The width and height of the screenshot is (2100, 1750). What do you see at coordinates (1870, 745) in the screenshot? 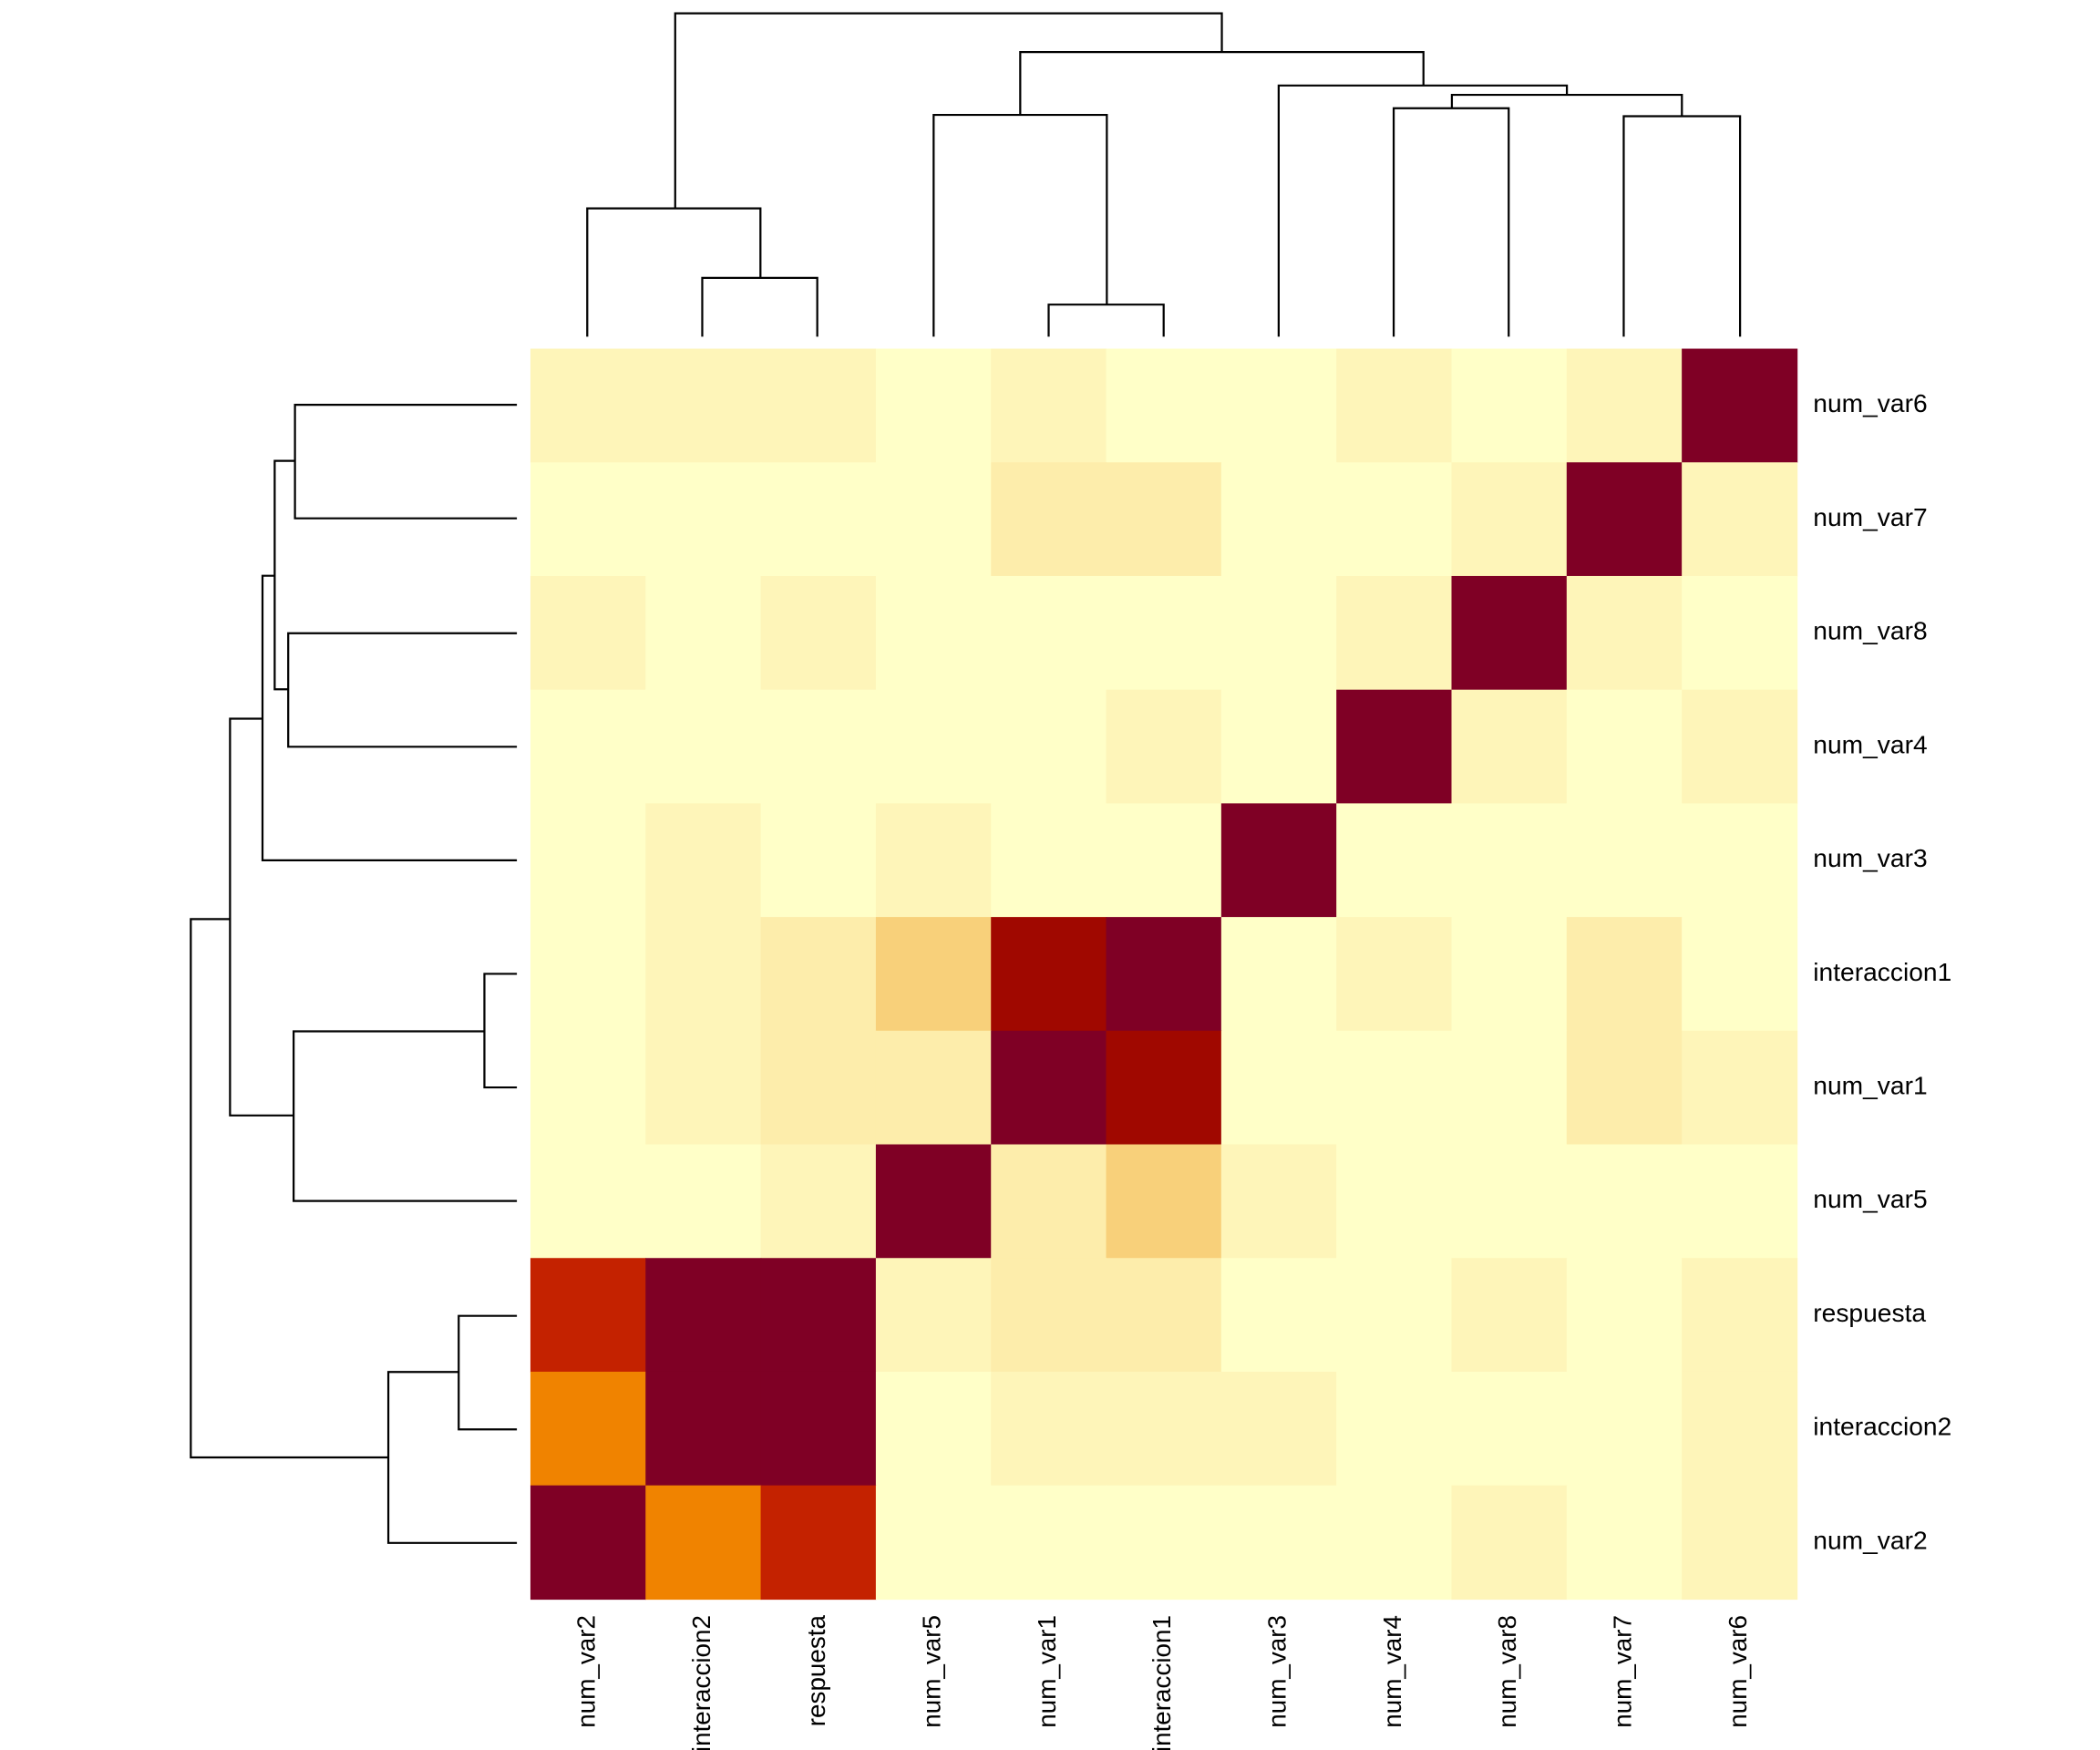
I see `row-label: num_var4` at bounding box center [1870, 745].